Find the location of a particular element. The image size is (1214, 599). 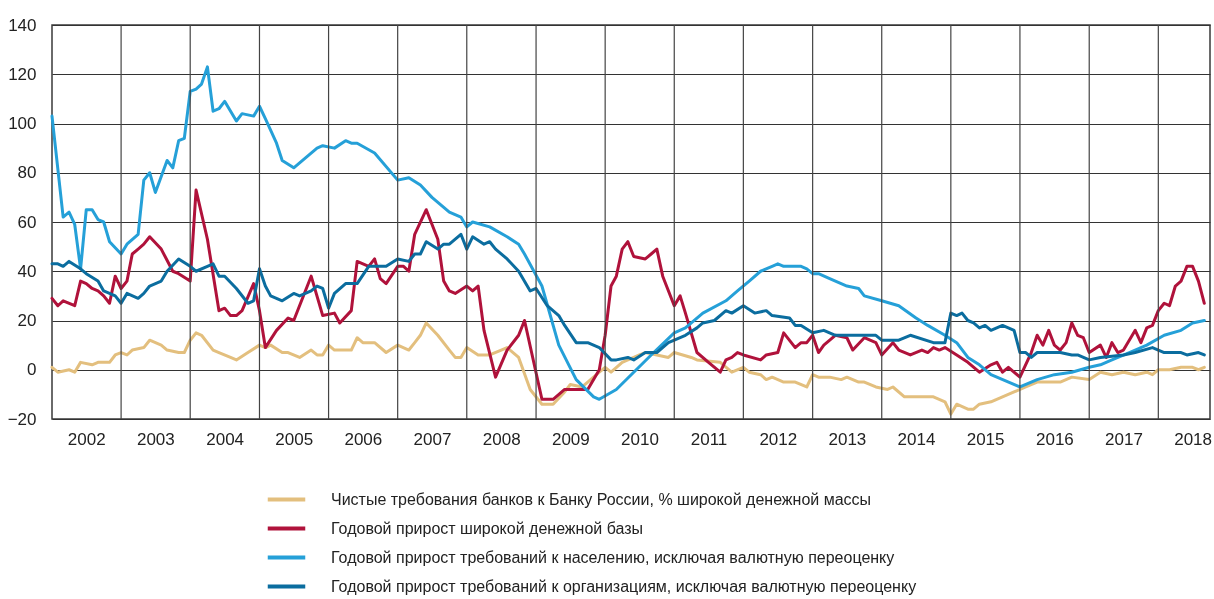

x-tick-label: 2005 is located at coordinates (294, 439).